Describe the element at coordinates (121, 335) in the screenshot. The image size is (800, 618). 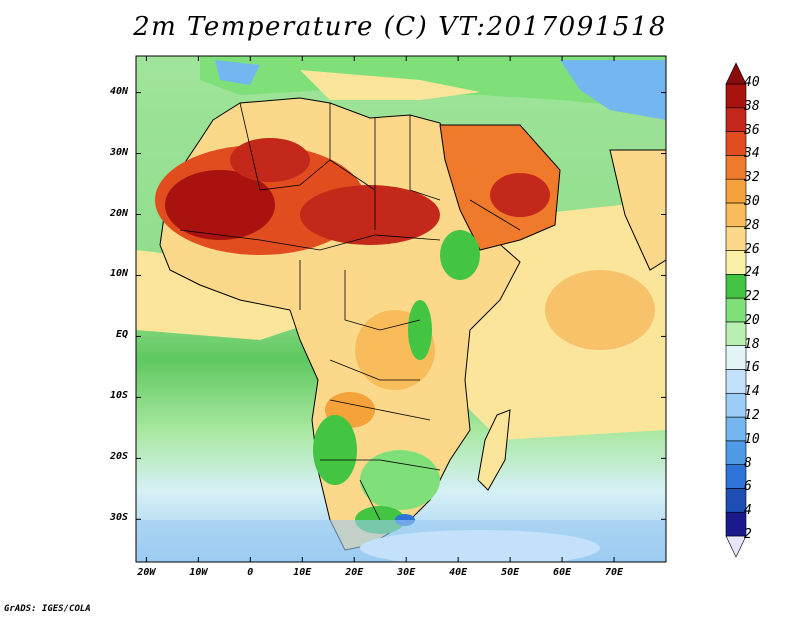
I see `lat-tick-label: EQ` at that location.